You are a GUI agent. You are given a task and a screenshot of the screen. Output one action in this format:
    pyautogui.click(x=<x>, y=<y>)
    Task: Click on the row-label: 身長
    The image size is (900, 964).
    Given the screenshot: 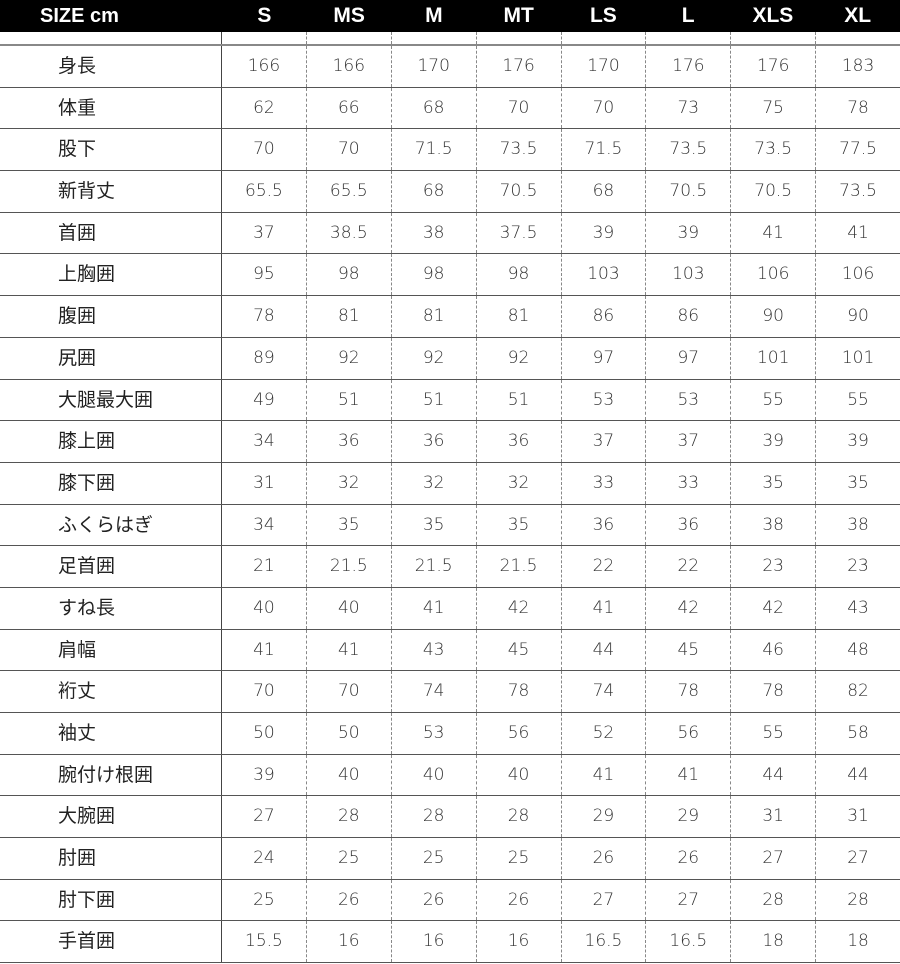 What is the action you would take?
    pyautogui.click(x=111, y=66)
    